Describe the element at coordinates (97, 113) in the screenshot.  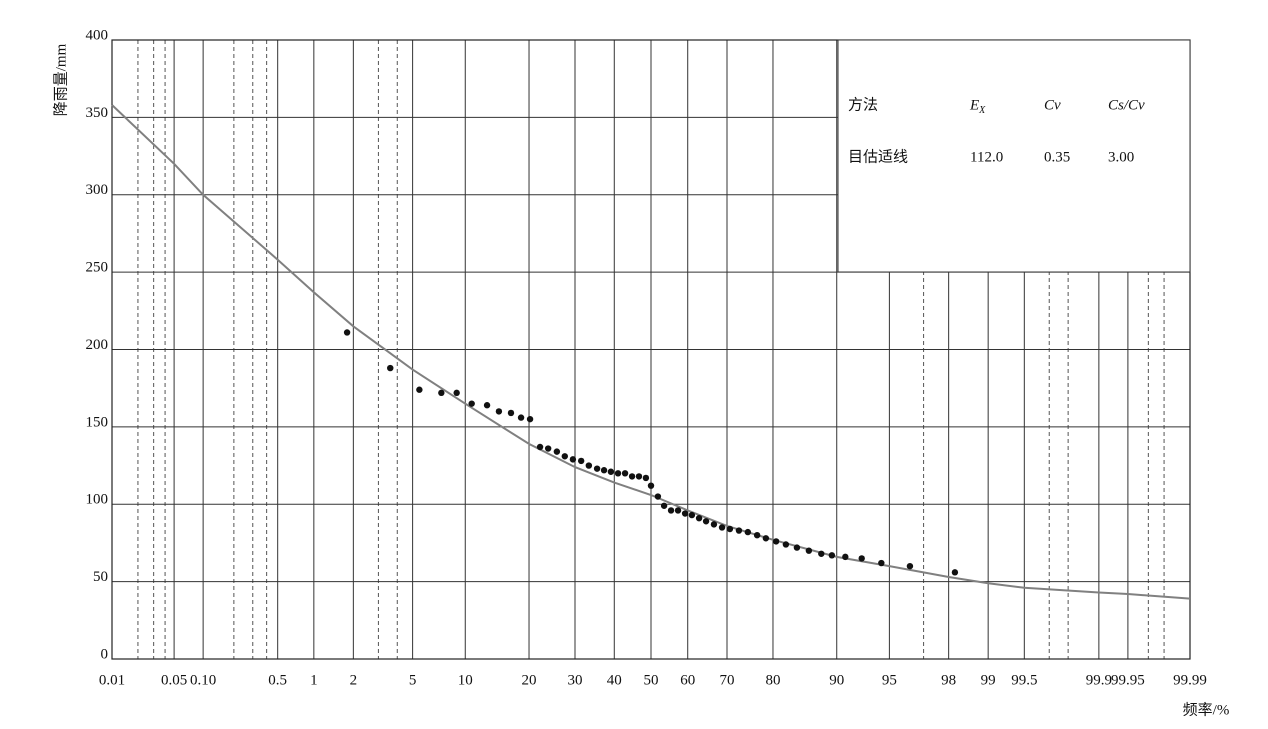
I see `y-tick-label: 350` at that location.